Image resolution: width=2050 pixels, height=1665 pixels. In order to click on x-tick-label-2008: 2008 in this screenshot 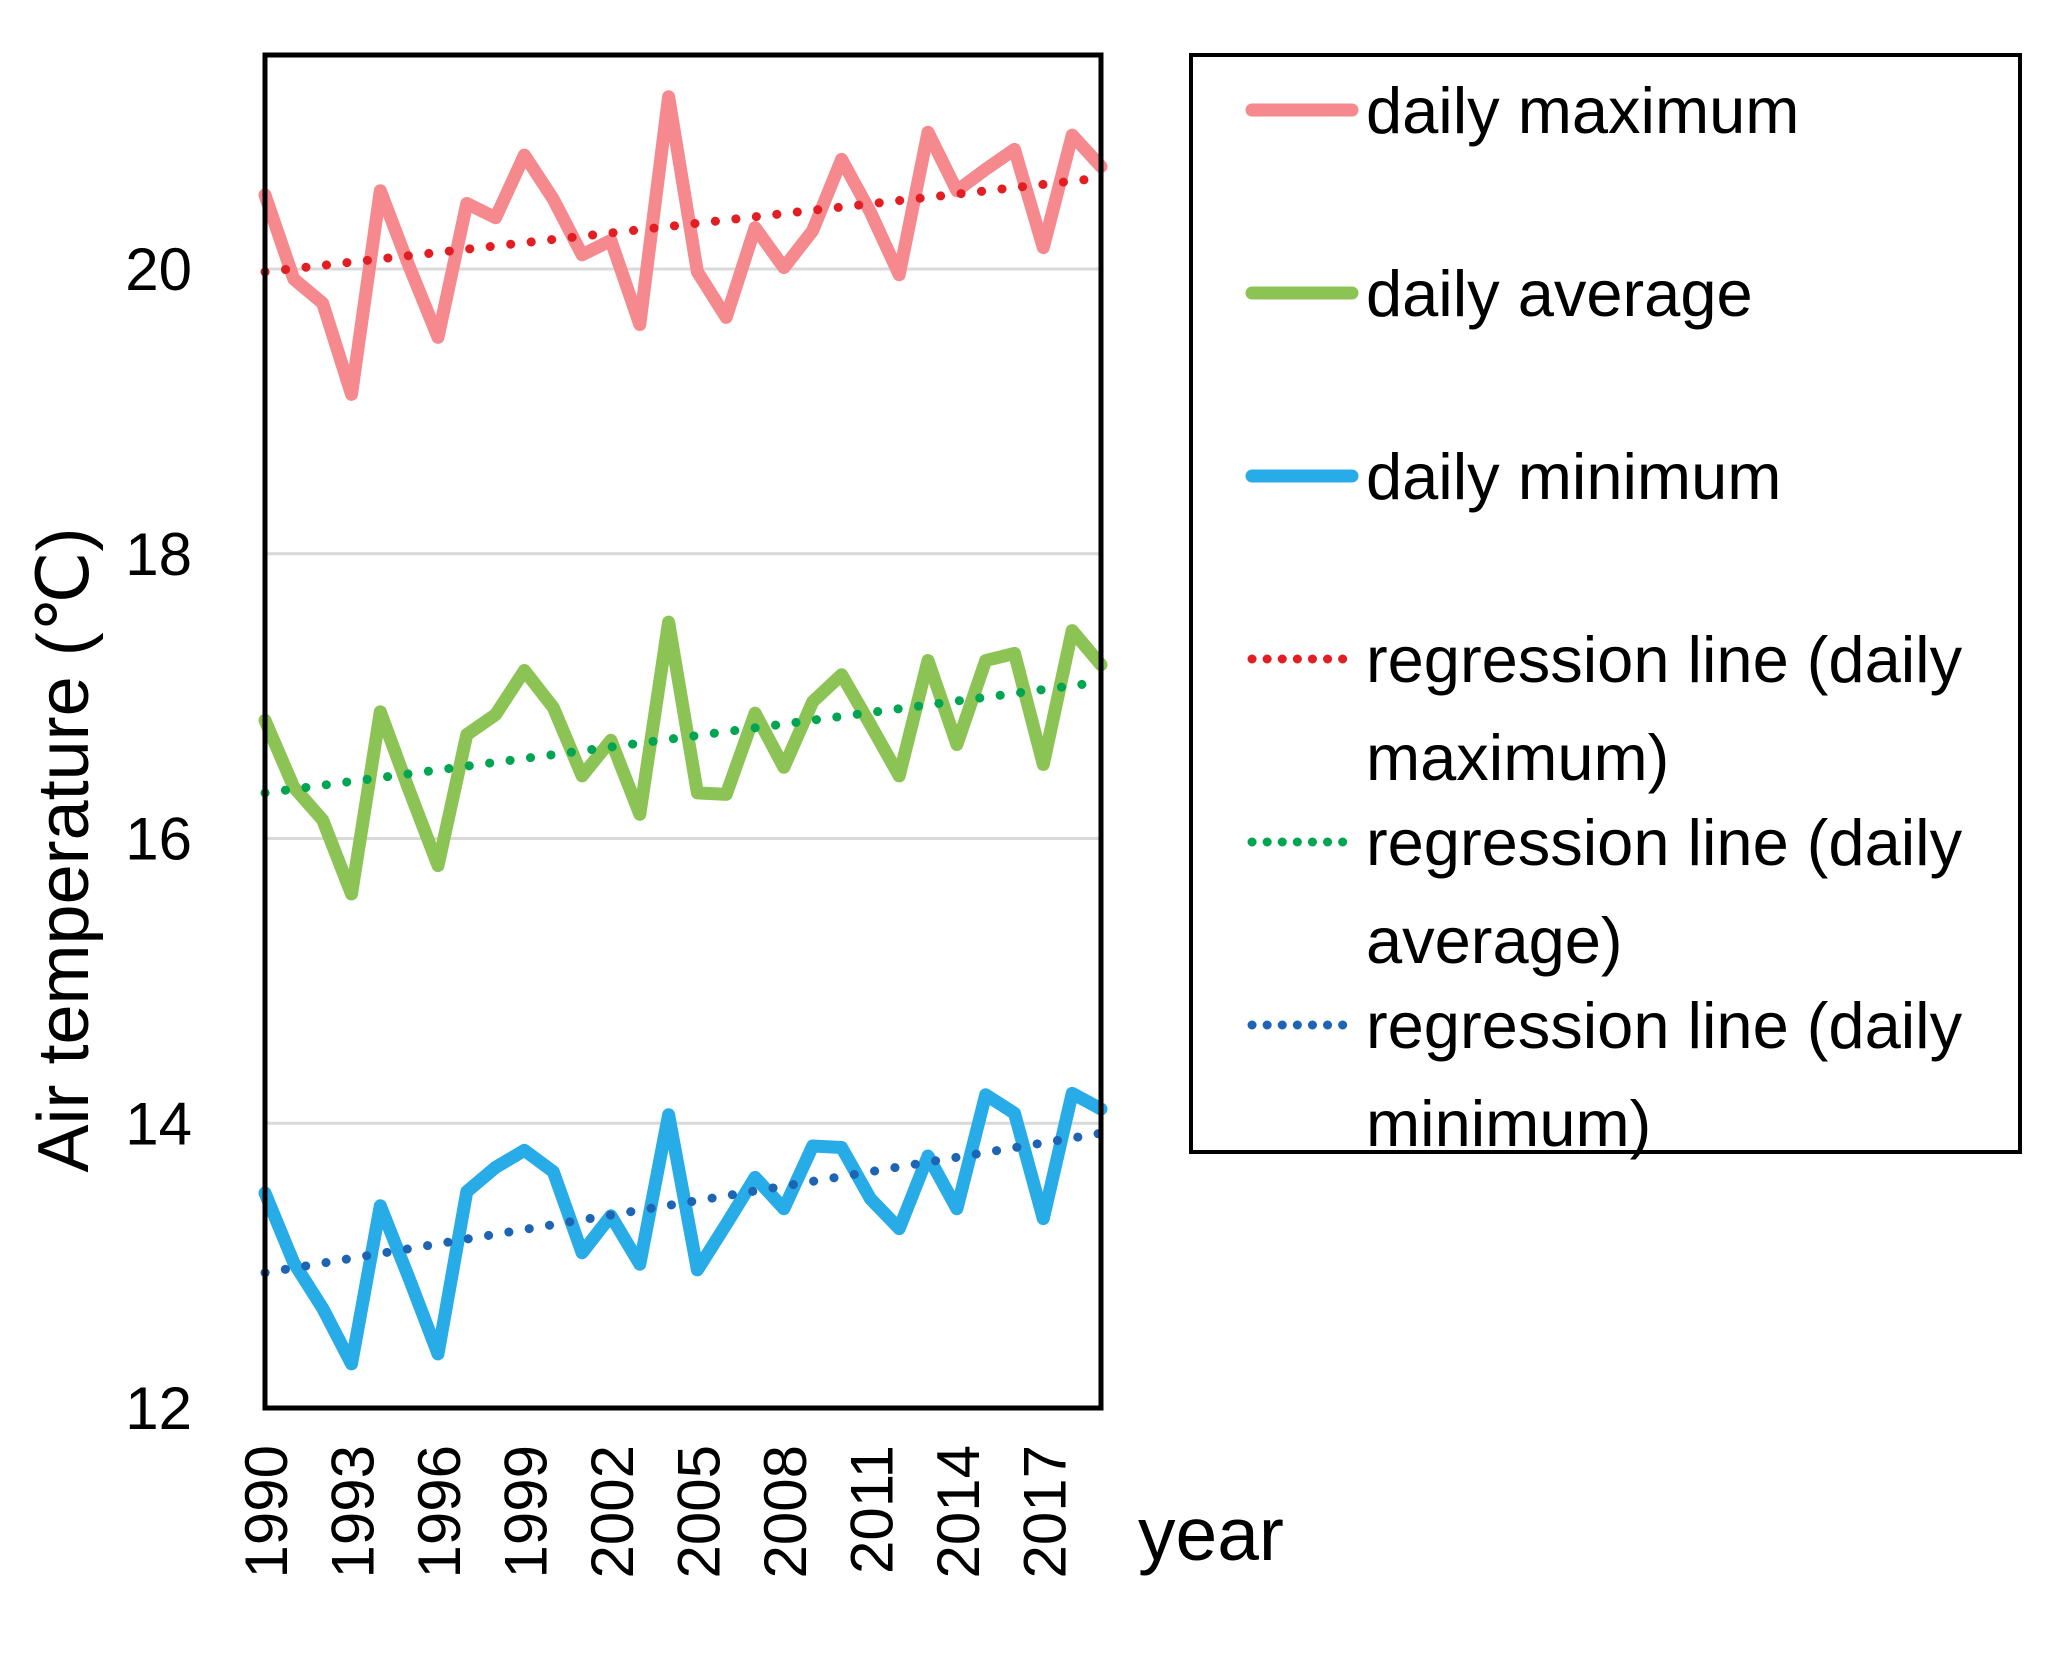, I will do `click(785, 1511)`.